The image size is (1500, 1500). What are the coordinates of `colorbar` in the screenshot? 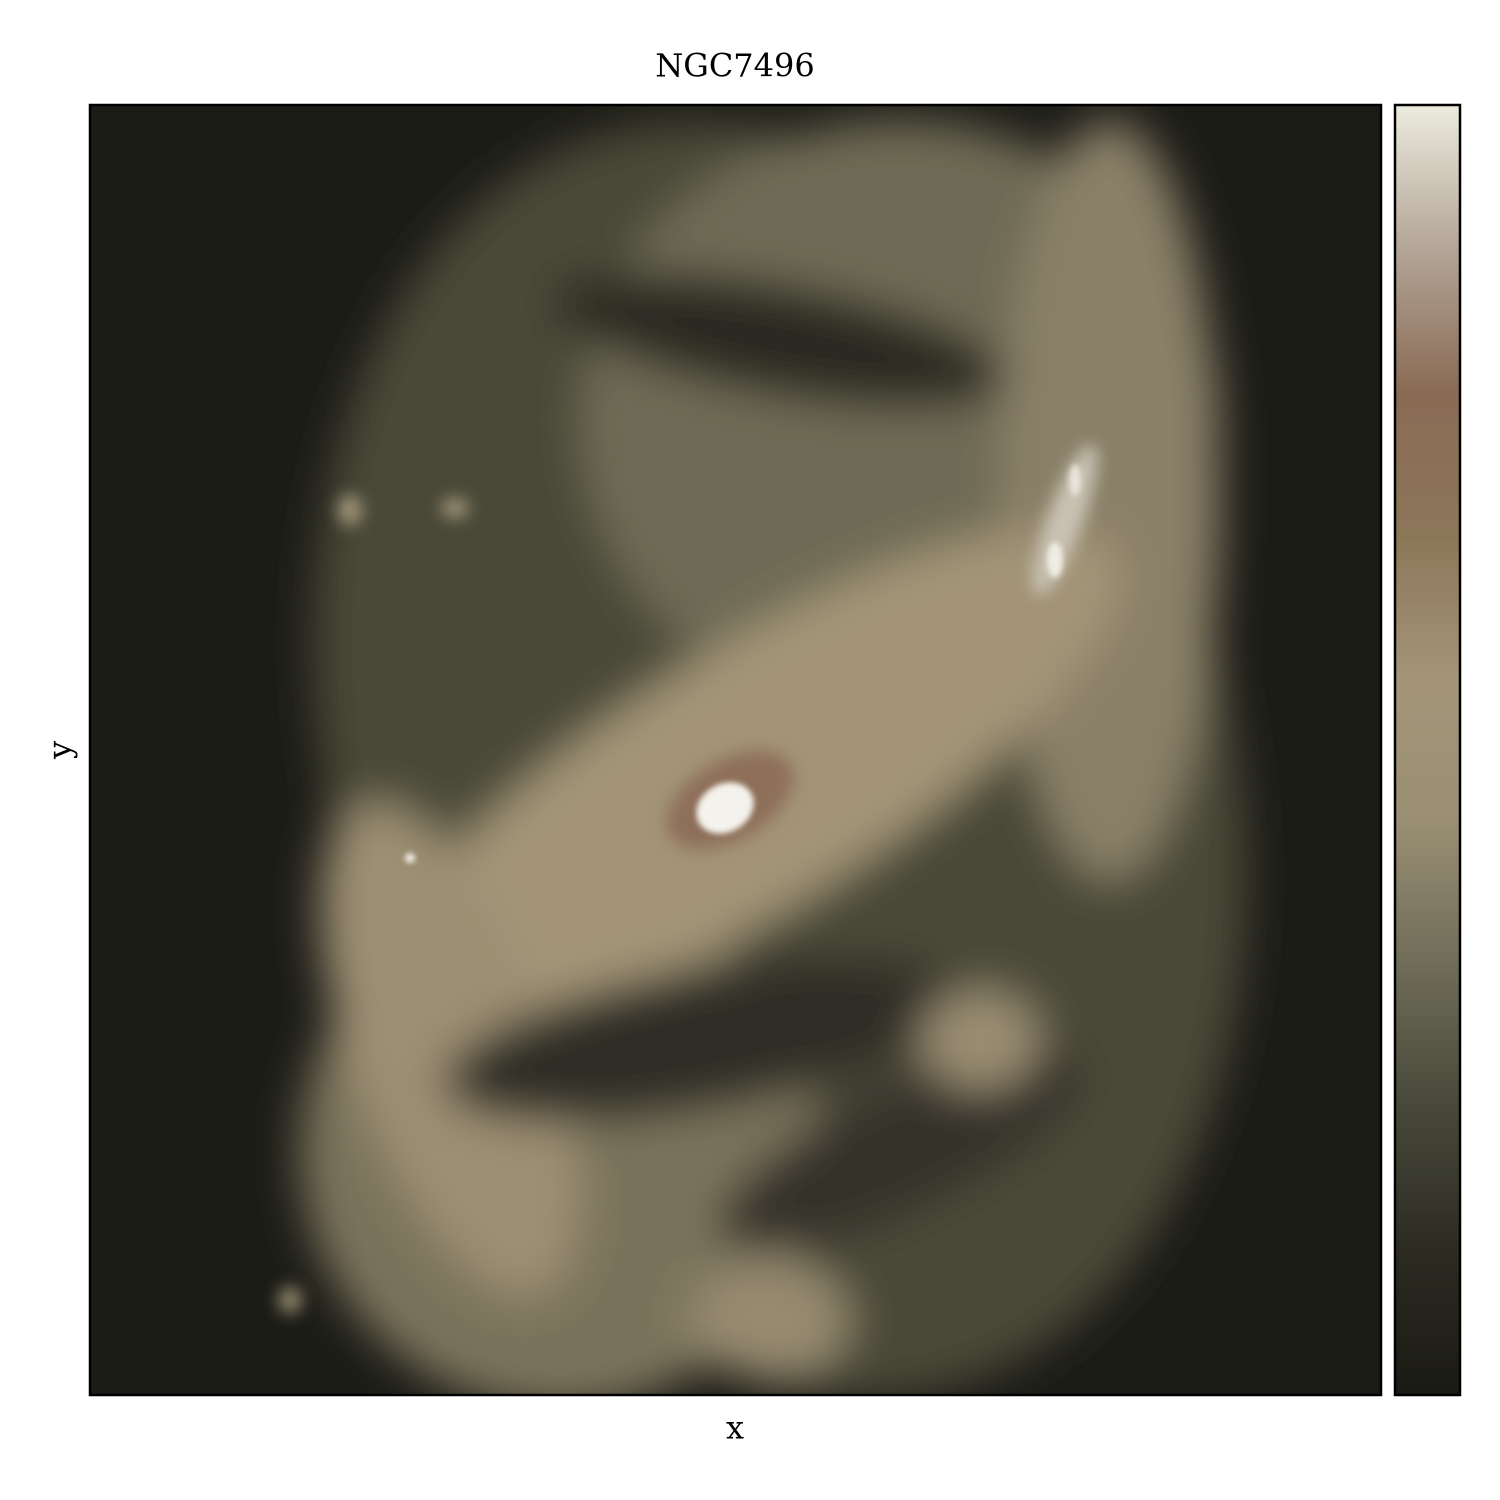 It's located at (1427, 750).